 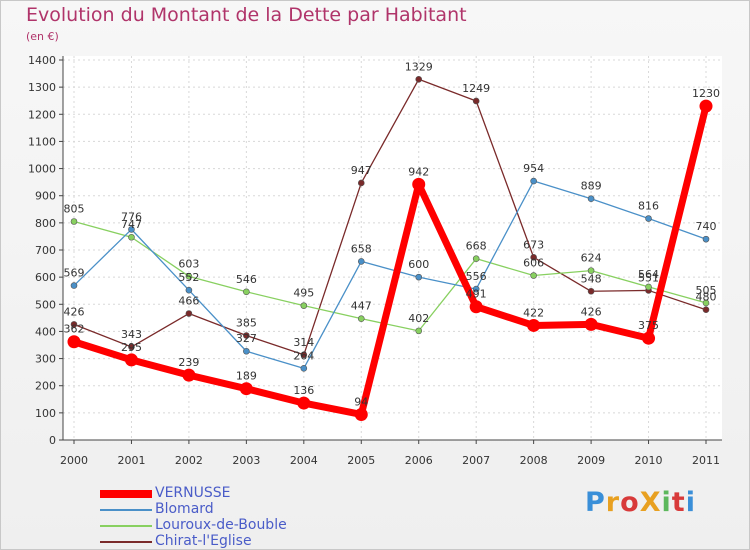 What do you see at coordinates (476, 246) in the screenshot?
I see `data-label-2: 668` at bounding box center [476, 246].